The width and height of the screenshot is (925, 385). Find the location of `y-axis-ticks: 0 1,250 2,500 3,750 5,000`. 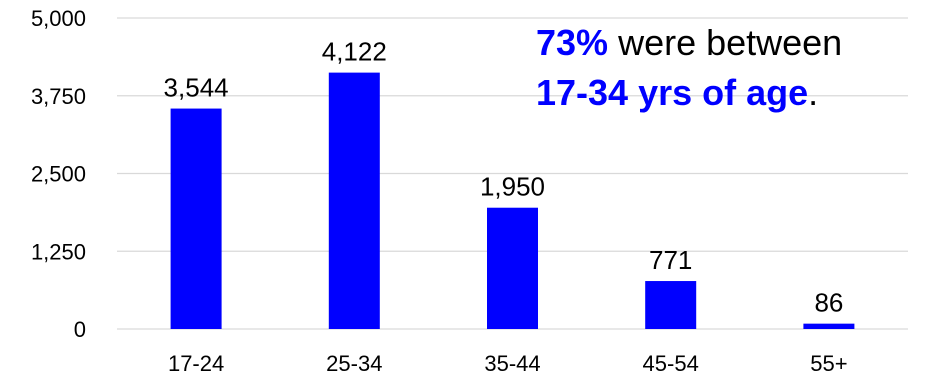

y-axis-ticks: 0 1,250 2,500 3,750 5,000 is located at coordinates (58, 174).